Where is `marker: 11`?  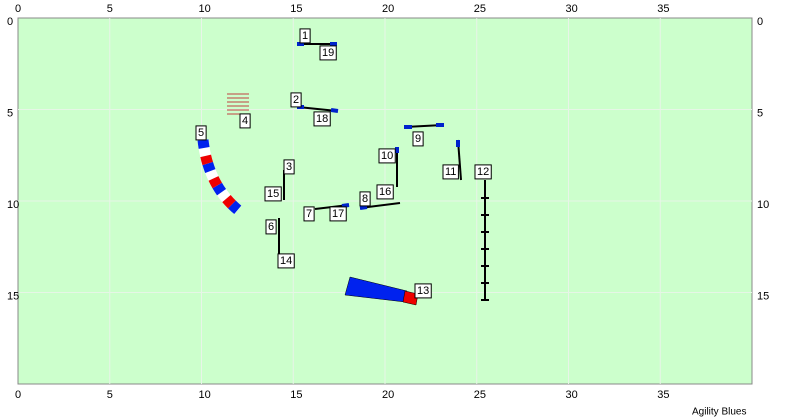
marker: 11 is located at coordinates (450, 172).